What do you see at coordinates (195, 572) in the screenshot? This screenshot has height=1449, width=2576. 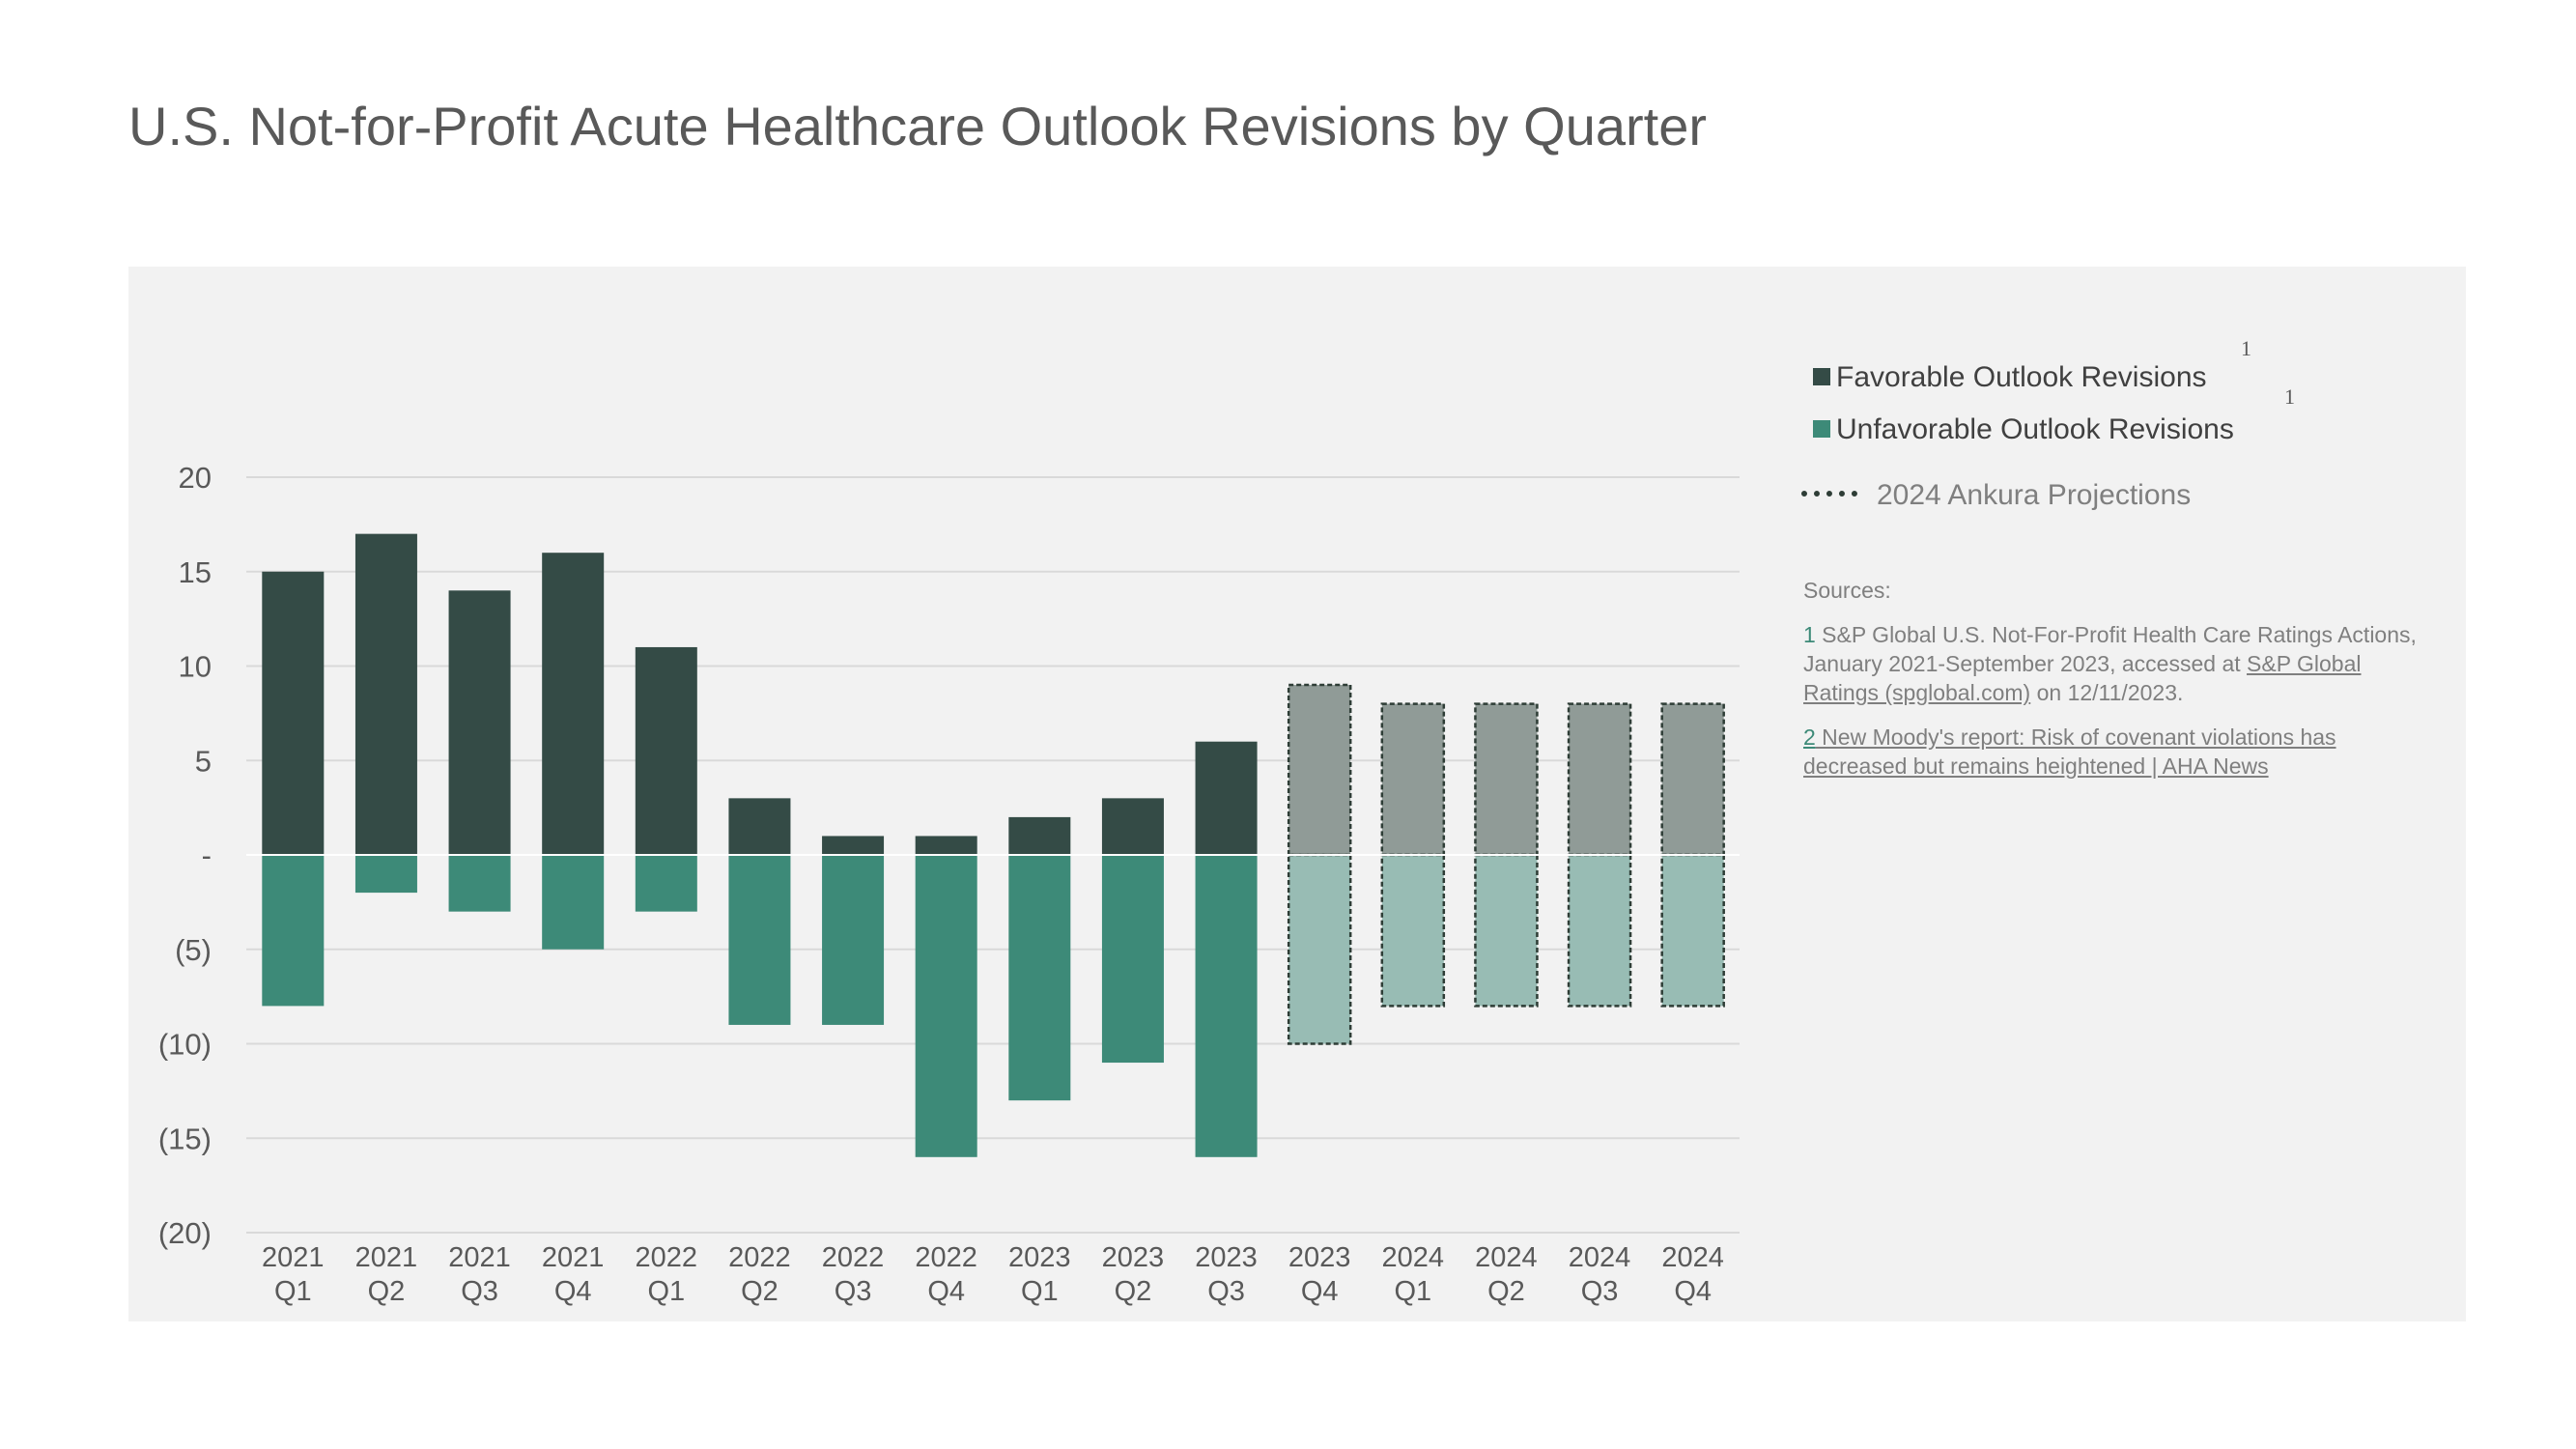 I see `y-tick-label: 15` at bounding box center [195, 572].